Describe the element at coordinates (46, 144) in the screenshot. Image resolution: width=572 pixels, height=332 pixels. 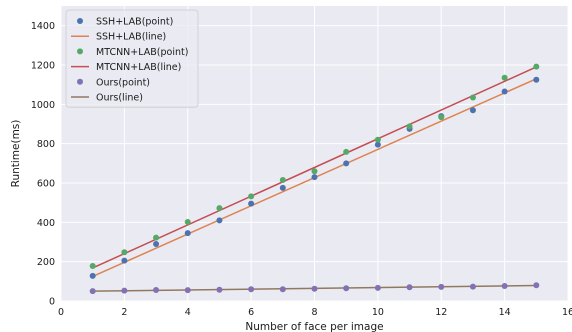
I see `y-tick-label: 800` at that location.